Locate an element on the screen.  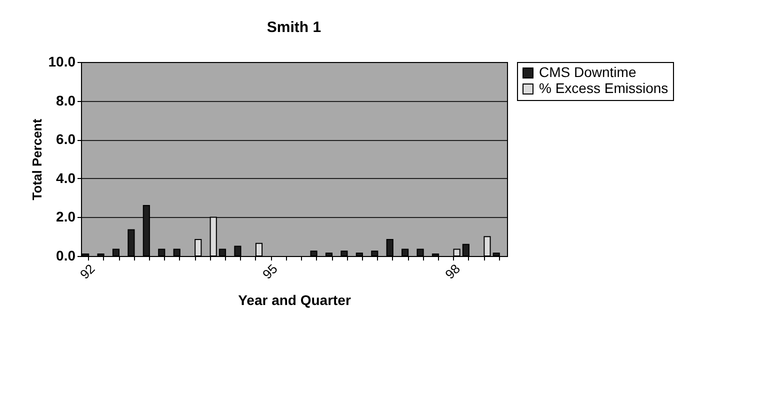
legend-label: % Excess Emissions is located at coordinates (603, 88).